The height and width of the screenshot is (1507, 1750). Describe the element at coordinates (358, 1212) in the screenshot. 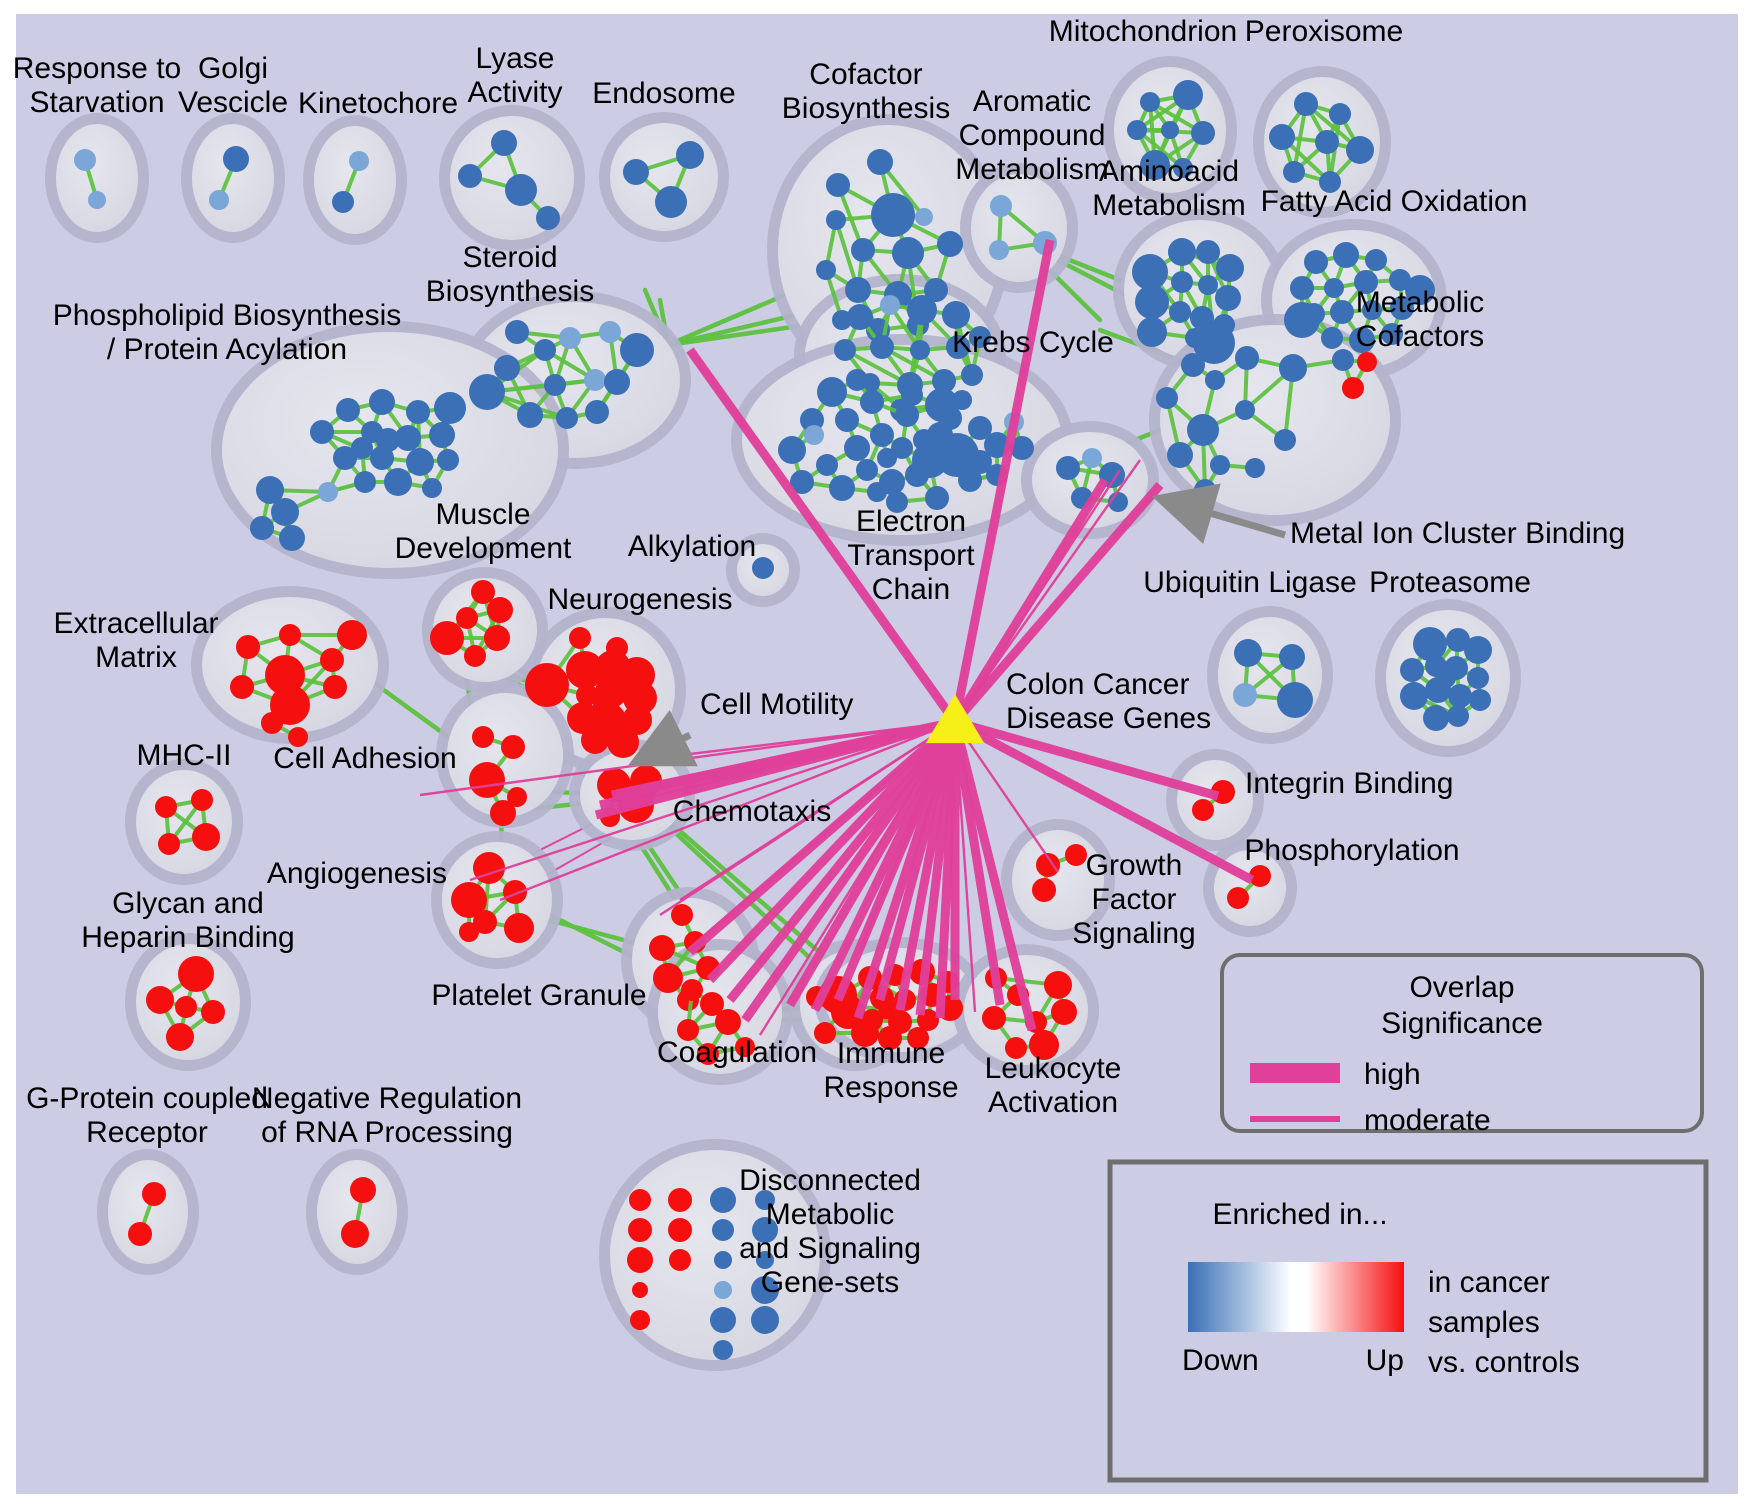

I see `cluster-negative-regulation-rna` at that location.